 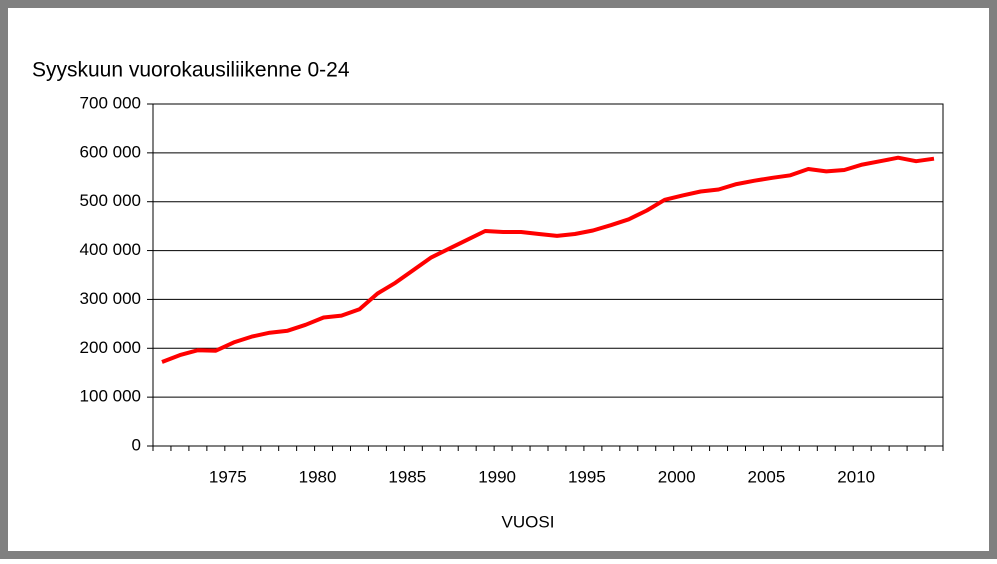 What do you see at coordinates (110, 200) in the screenshot?
I see `y-tick-label: 500 000` at bounding box center [110, 200].